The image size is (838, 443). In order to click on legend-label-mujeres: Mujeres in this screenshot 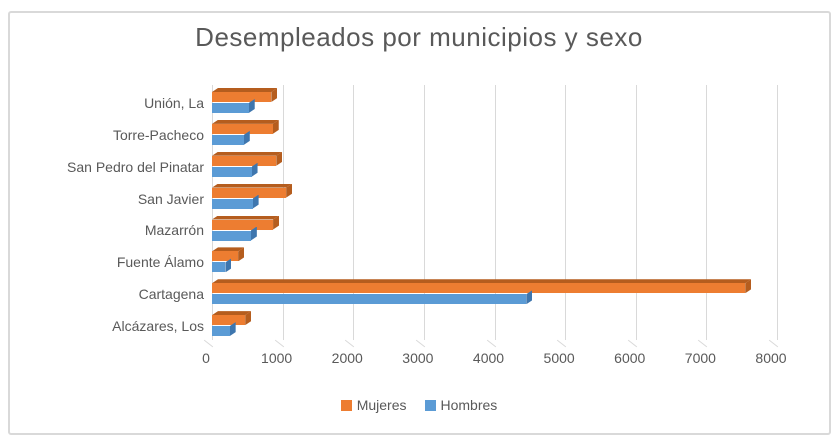, I will do `click(381, 405)`.